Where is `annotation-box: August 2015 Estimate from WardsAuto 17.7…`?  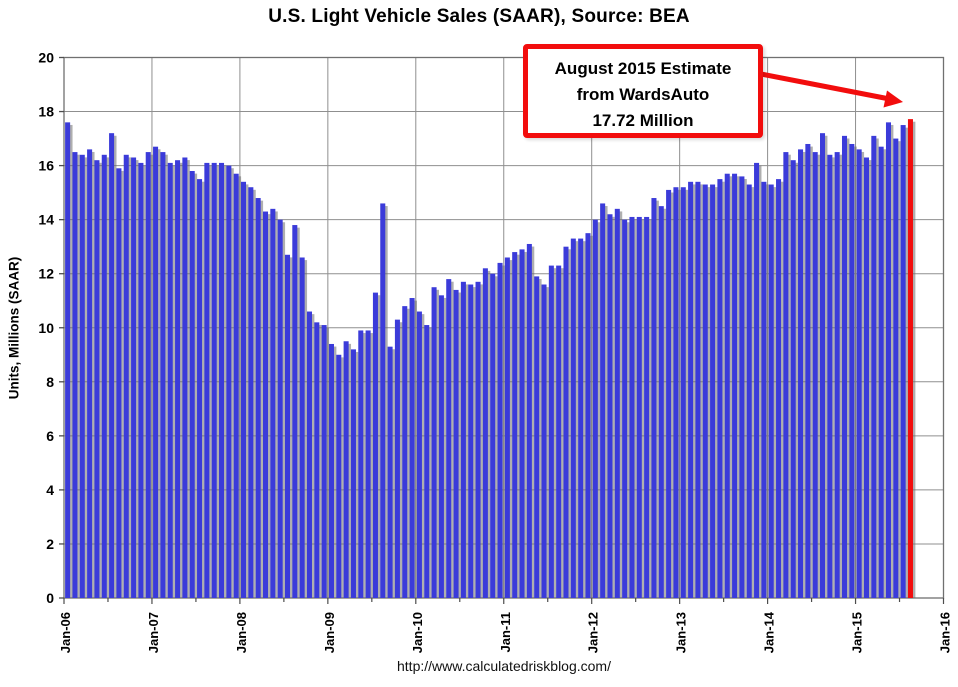
annotation-box: August 2015 Estimate from WardsAuto 17.7… is located at coordinates (643, 91).